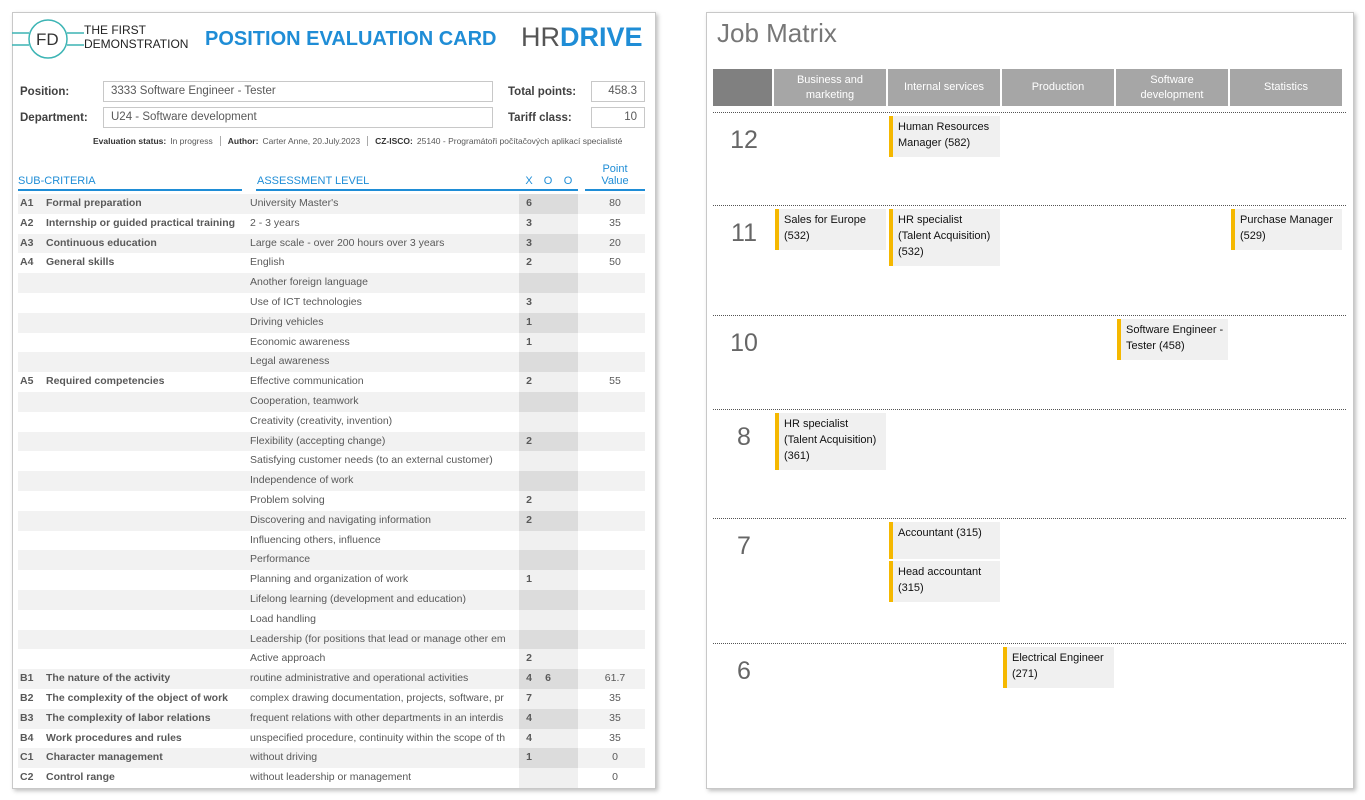 Image resolution: width=1365 pixels, height=800 pixels. What do you see at coordinates (298, 91) in the screenshot?
I see `field-value: 3333 Software Engineer - Tester` at bounding box center [298, 91].